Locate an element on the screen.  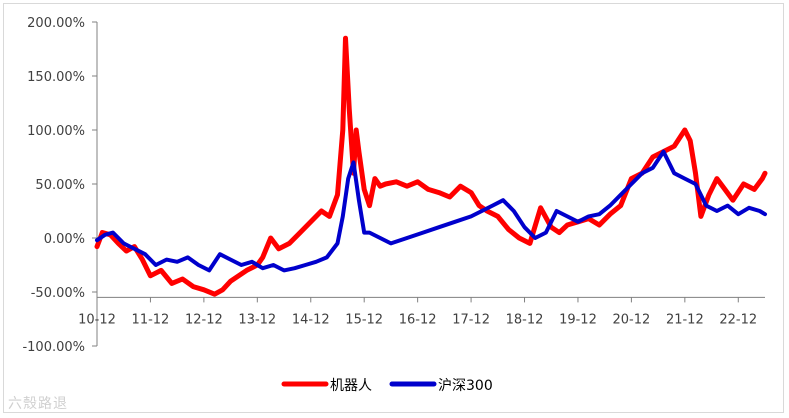
watermark-text: 六殼路退 is located at coordinates (38, 404).